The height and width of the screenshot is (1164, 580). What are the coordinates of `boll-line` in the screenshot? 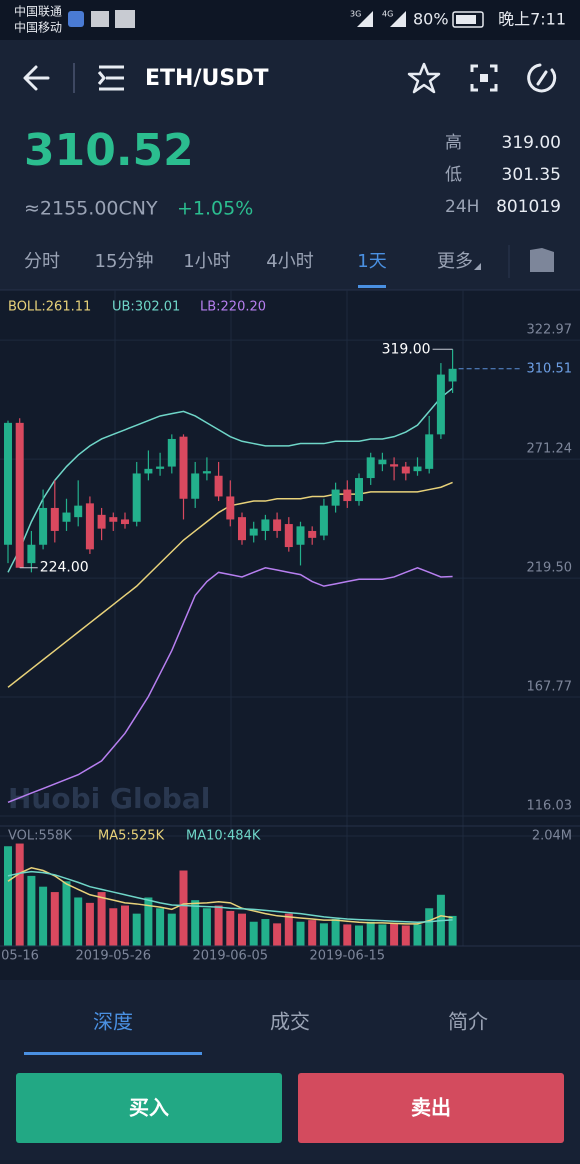 It's located at (230, 480).